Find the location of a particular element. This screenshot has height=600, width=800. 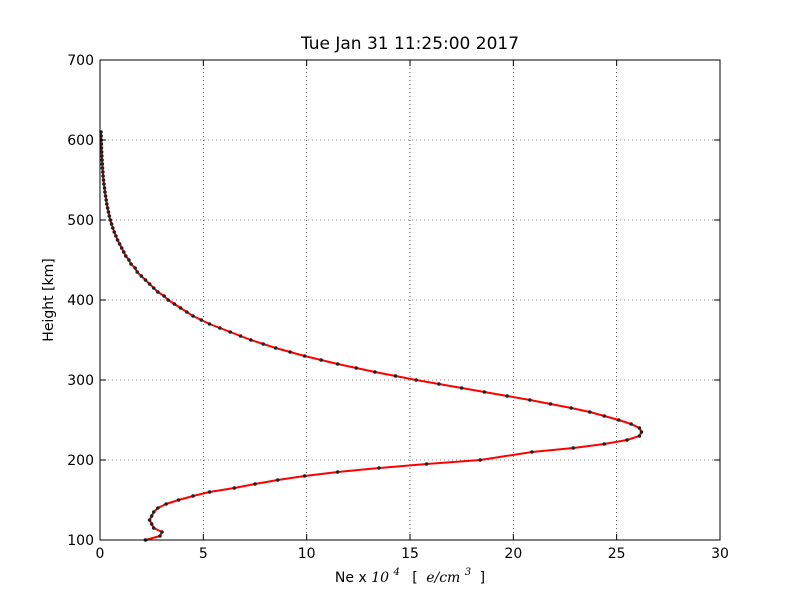

y-tick-label: 700 is located at coordinates (80, 61).